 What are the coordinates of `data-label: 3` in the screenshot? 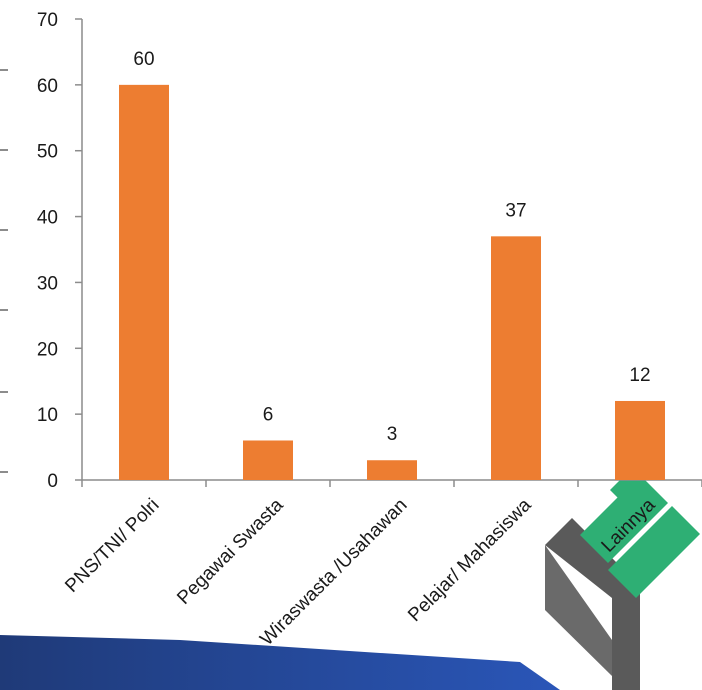 It's located at (392, 434).